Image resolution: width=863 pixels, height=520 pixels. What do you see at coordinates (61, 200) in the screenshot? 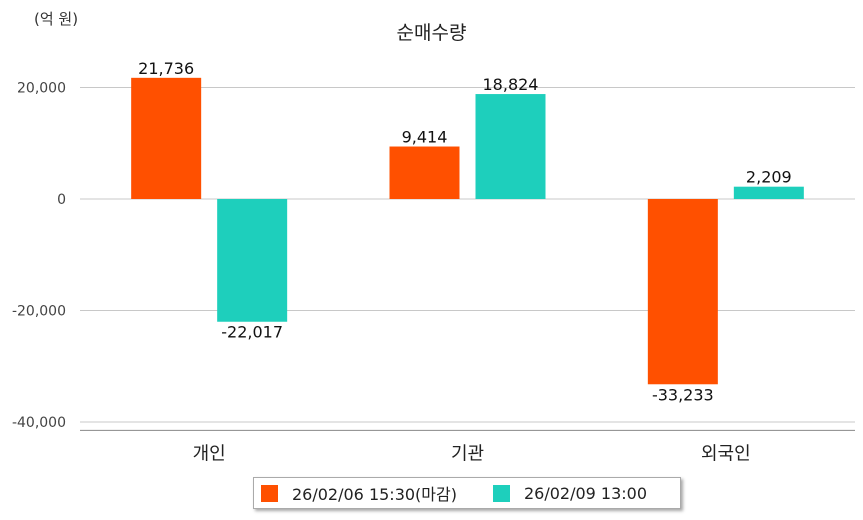
I see `y-tick-label: 0` at bounding box center [61, 200].